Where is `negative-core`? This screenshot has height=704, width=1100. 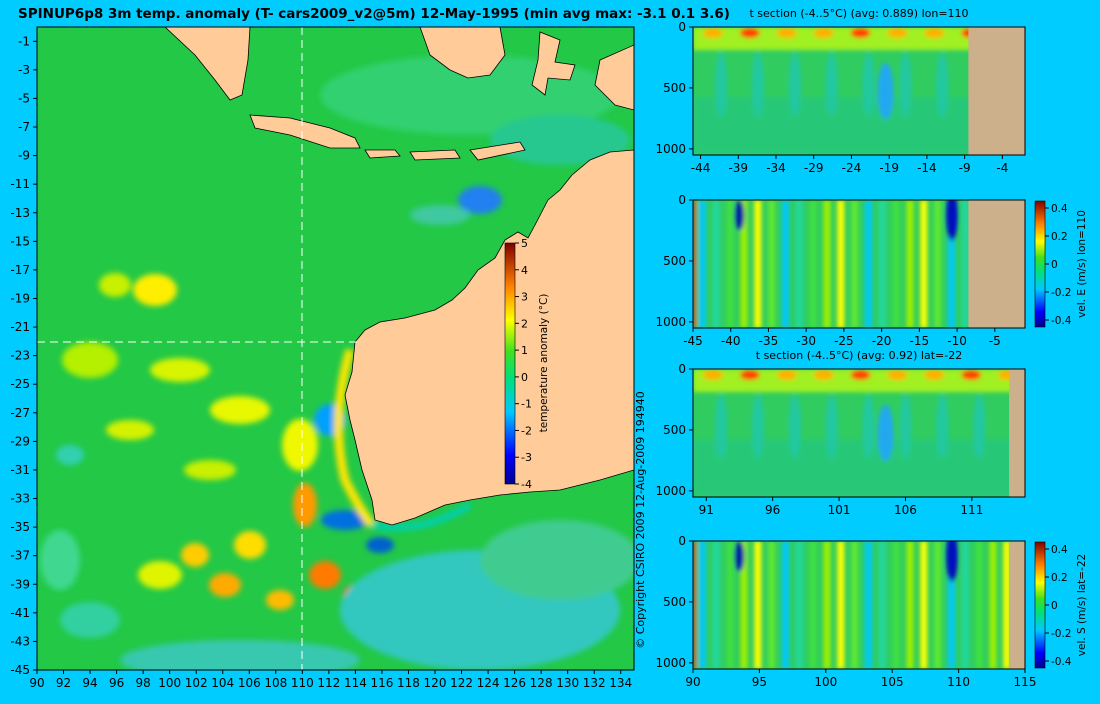 negative-core is located at coordinates (739, 215).